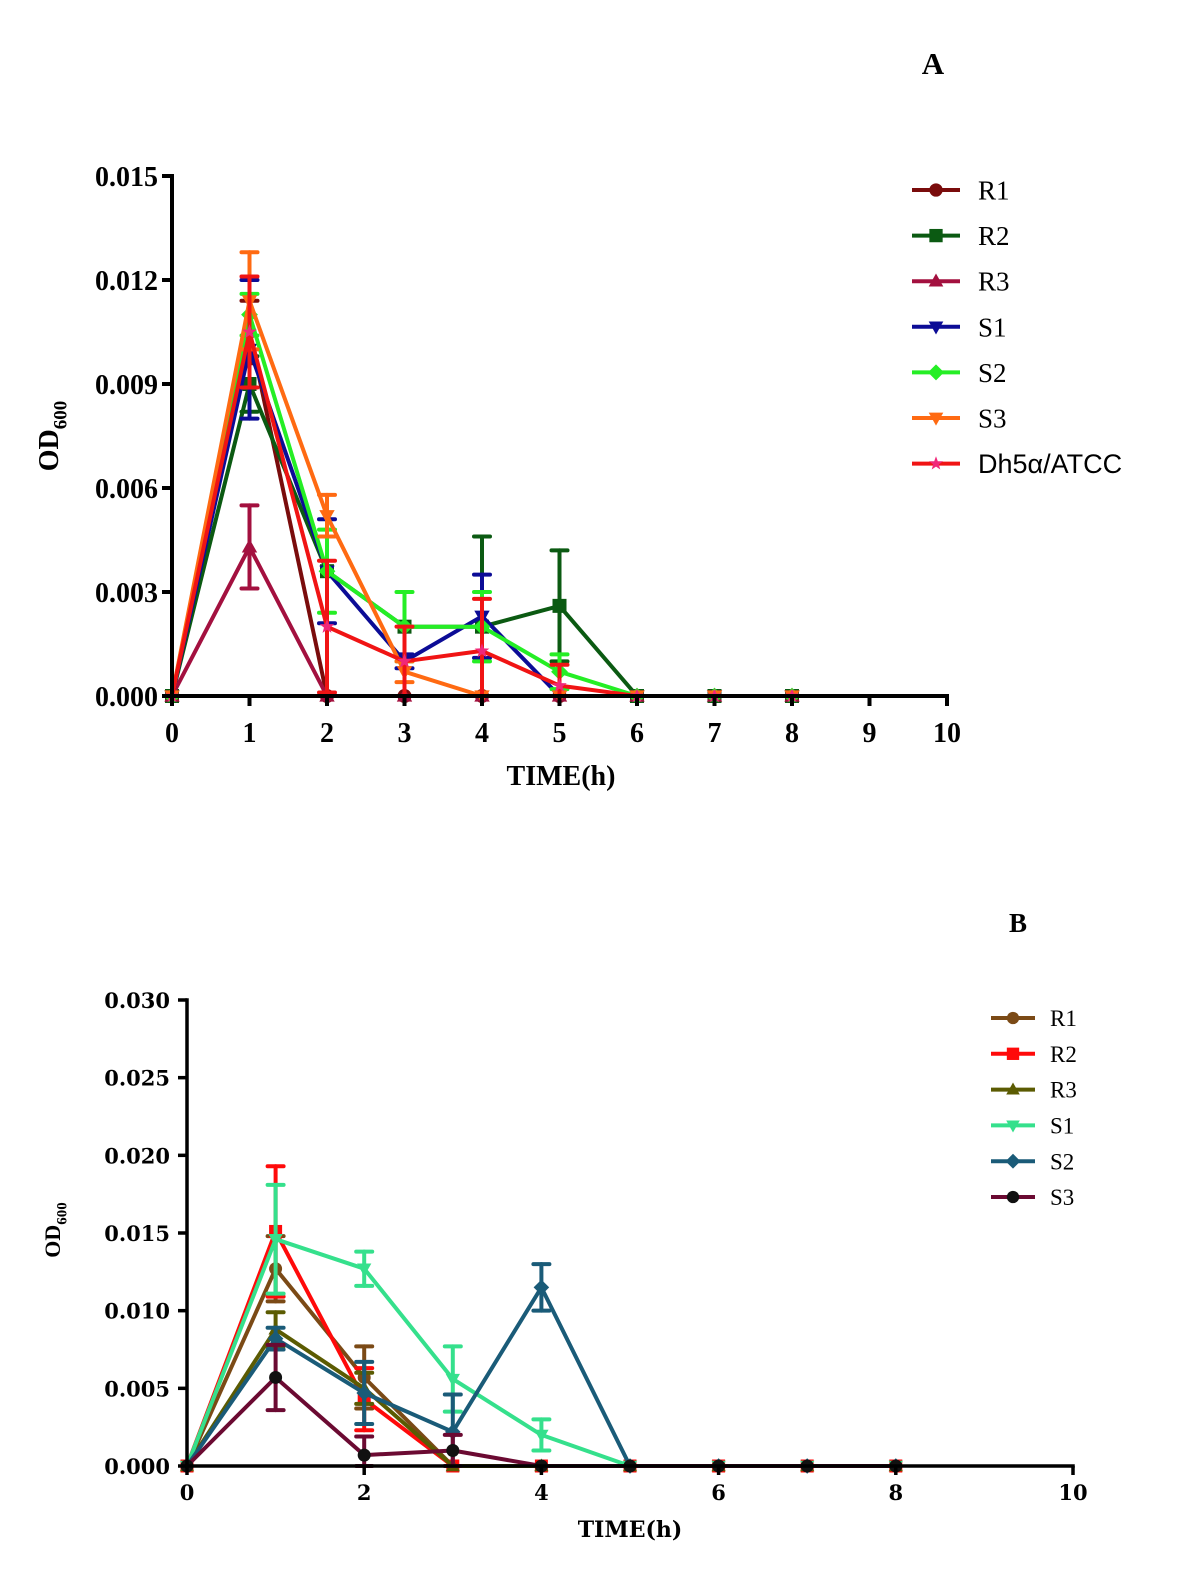 This screenshot has width=1184, height=1582. I want to click on legend-marker-dh5-atcc, so click(936, 463).